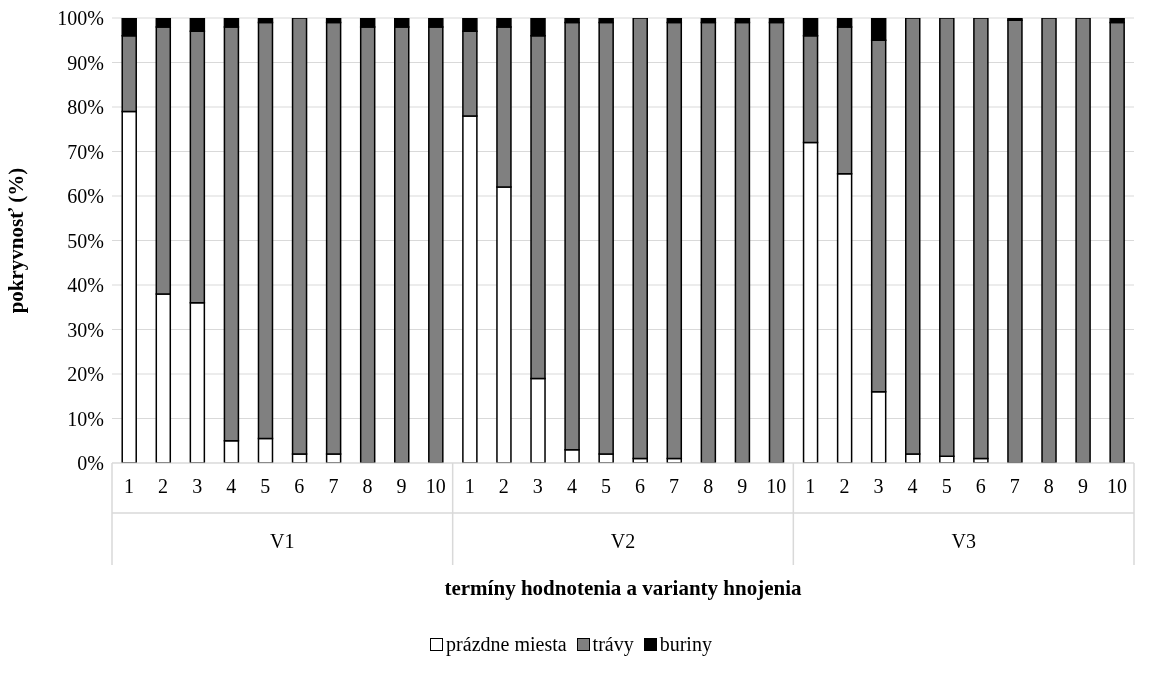 The height and width of the screenshot is (677, 1150). Describe the element at coordinates (282, 541) in the screenshot. I see `text: V1` at that location.